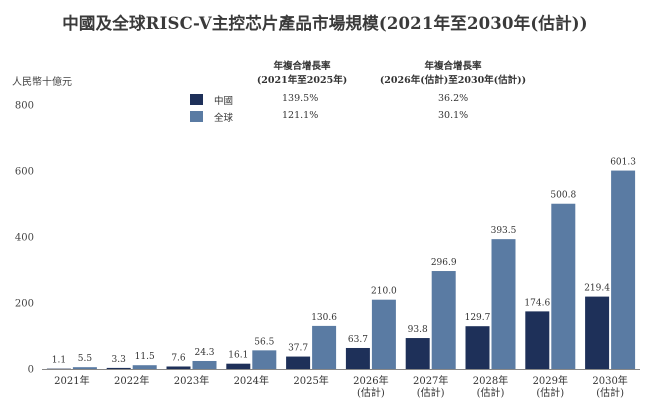 The height and width of the screenshot is (410, 650). Describe the element at coordinates (490, 380) in the screenshot. I see `x-tick-label-7: 2028年` at that location.